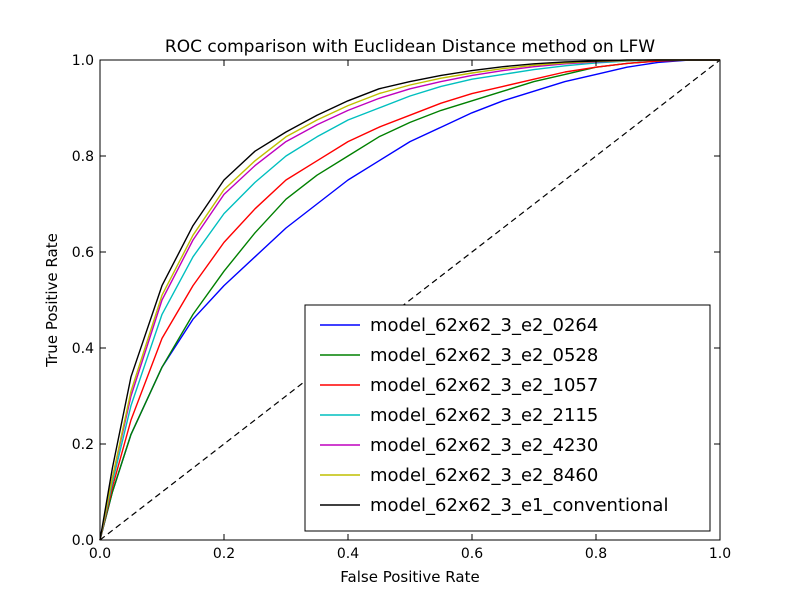 Image resolution: width=800 pixels, height=604 pixels. What do you see at coordinates (224, 554) in the screenshot?
I see `x-tick-label: 0.2` at bounding box center [224, 554].